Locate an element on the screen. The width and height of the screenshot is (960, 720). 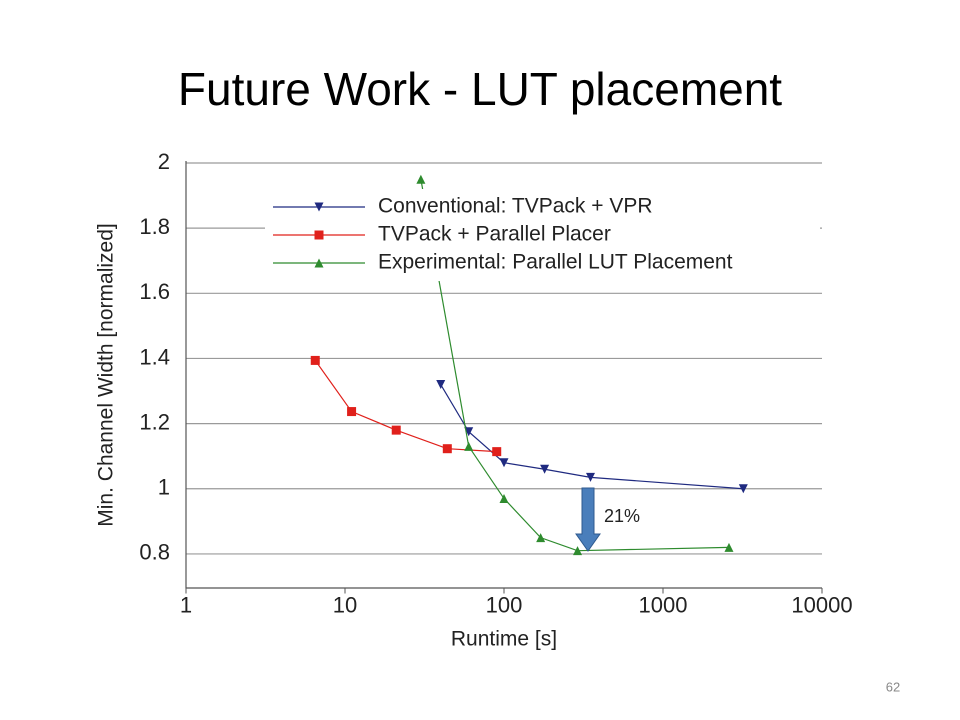
y-tick-label: 1 is located at coordinates (164, 487).